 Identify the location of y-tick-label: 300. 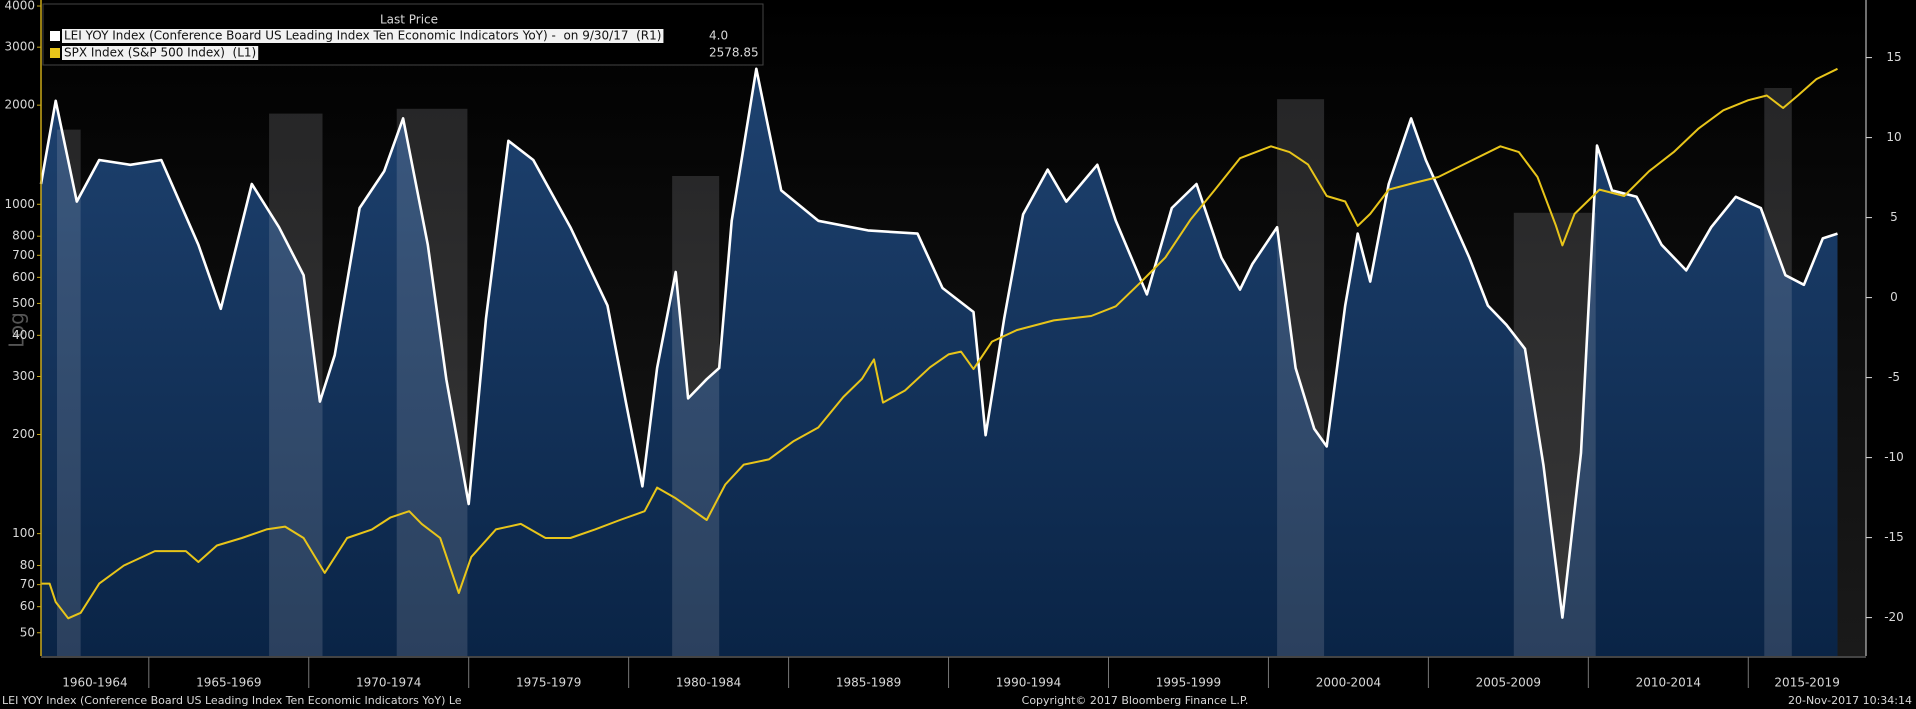
(23, 376).